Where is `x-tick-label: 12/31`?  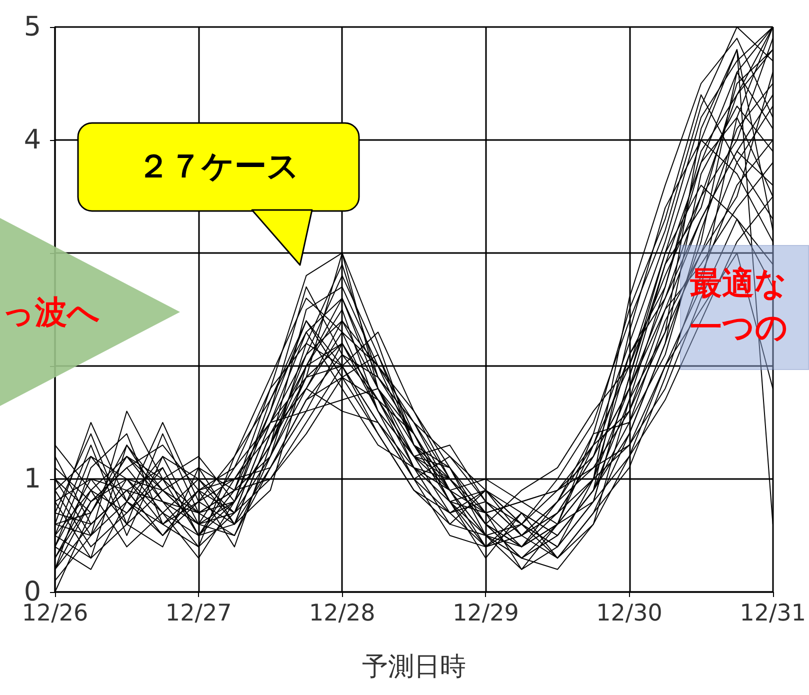
x-tick-label: 12/31 is located at coordinates (773, 613).